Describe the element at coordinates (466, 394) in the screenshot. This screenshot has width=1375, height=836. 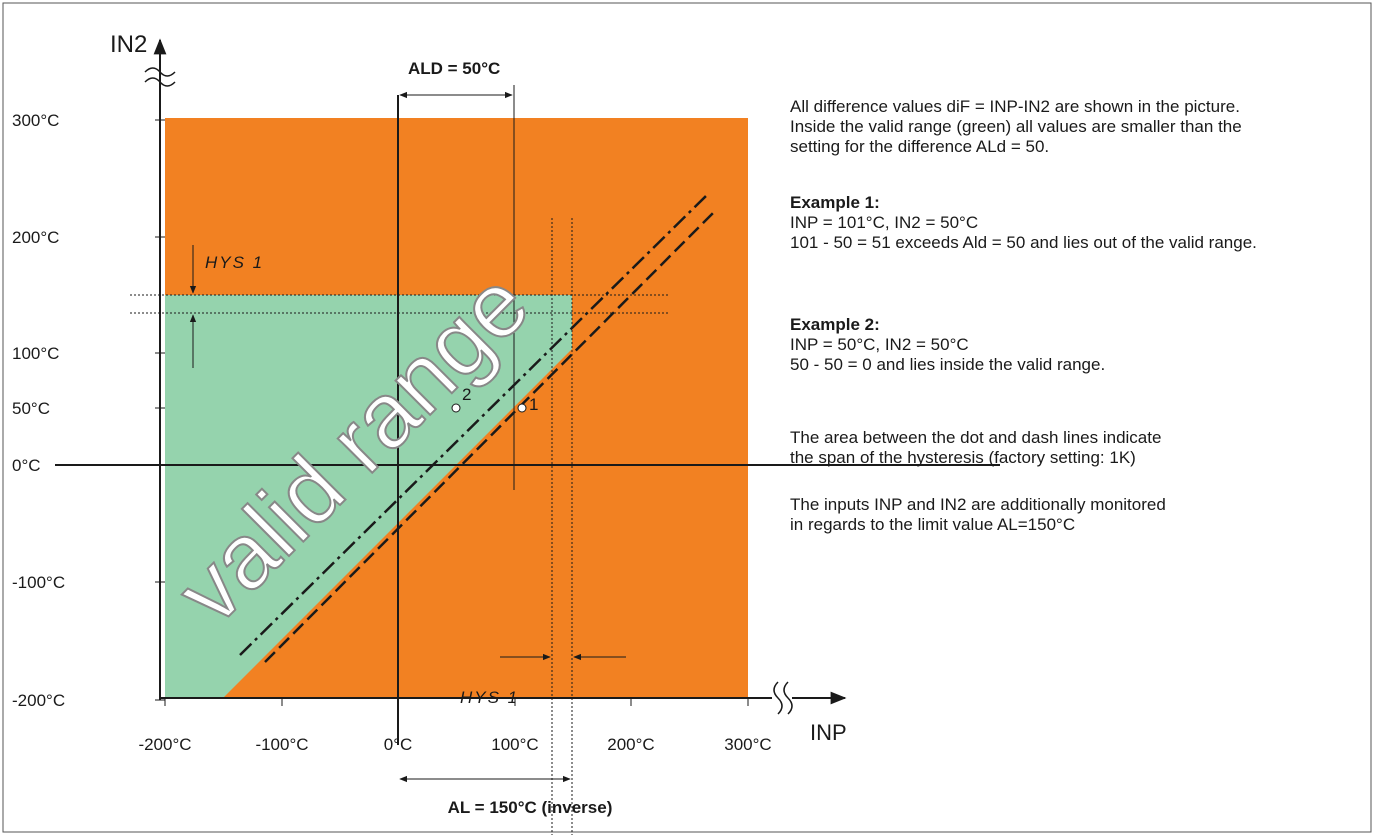
I see `point-label: 2` at that location.